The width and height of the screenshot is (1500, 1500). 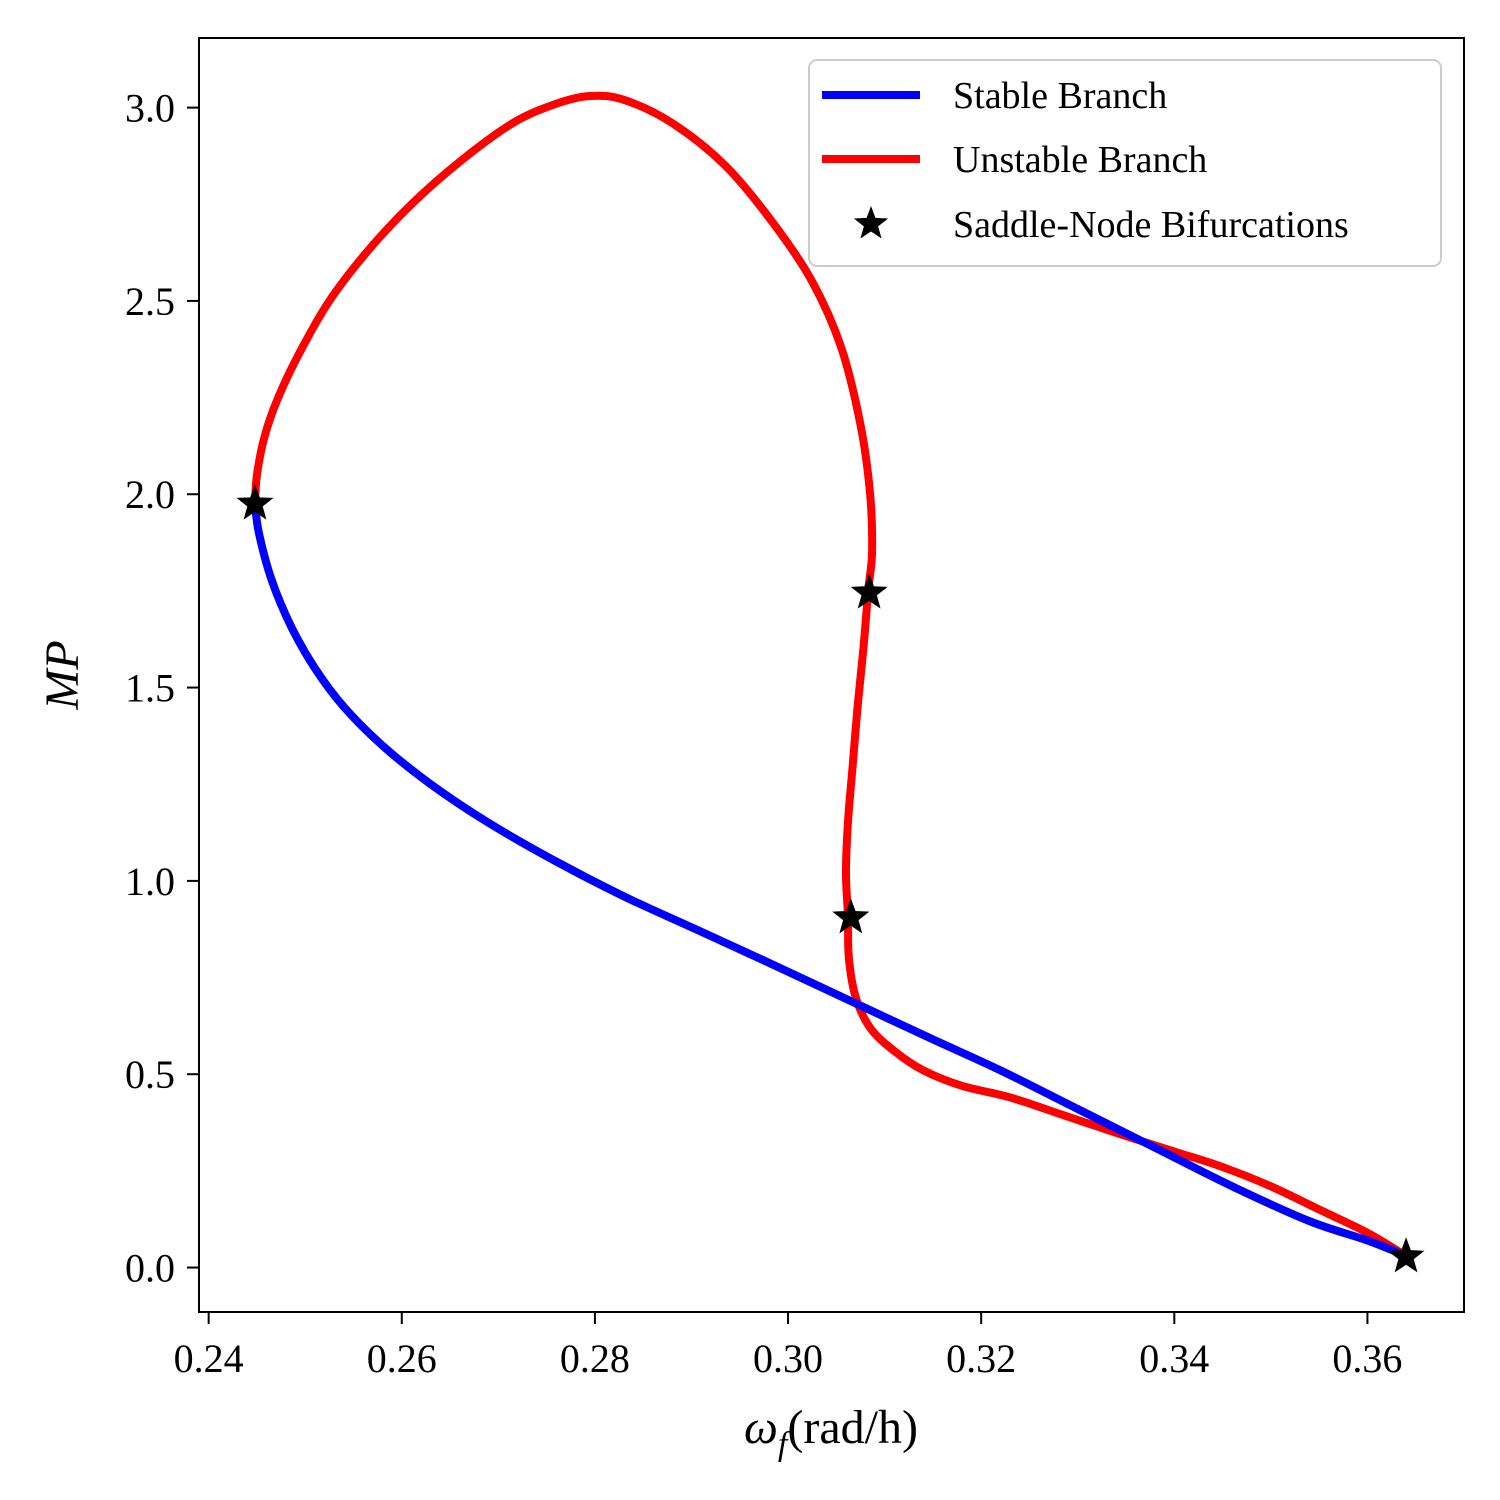 What do you see at coordinates (150, 1268) in the screenshot?
I see `y-tick-label: 0.0` at bounding box center [150, 1268].